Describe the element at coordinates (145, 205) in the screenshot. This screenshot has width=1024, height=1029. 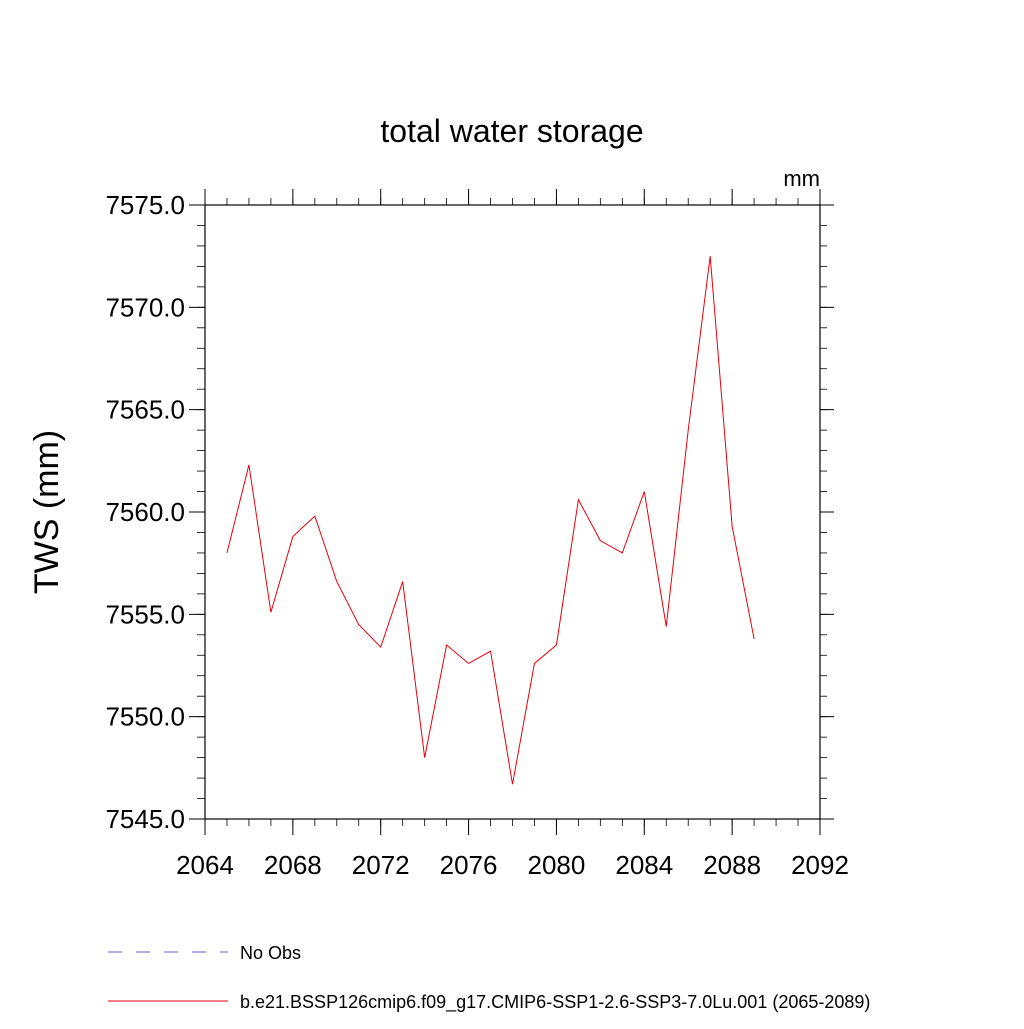
I see `y-tick-label: 7575.0` at that location.